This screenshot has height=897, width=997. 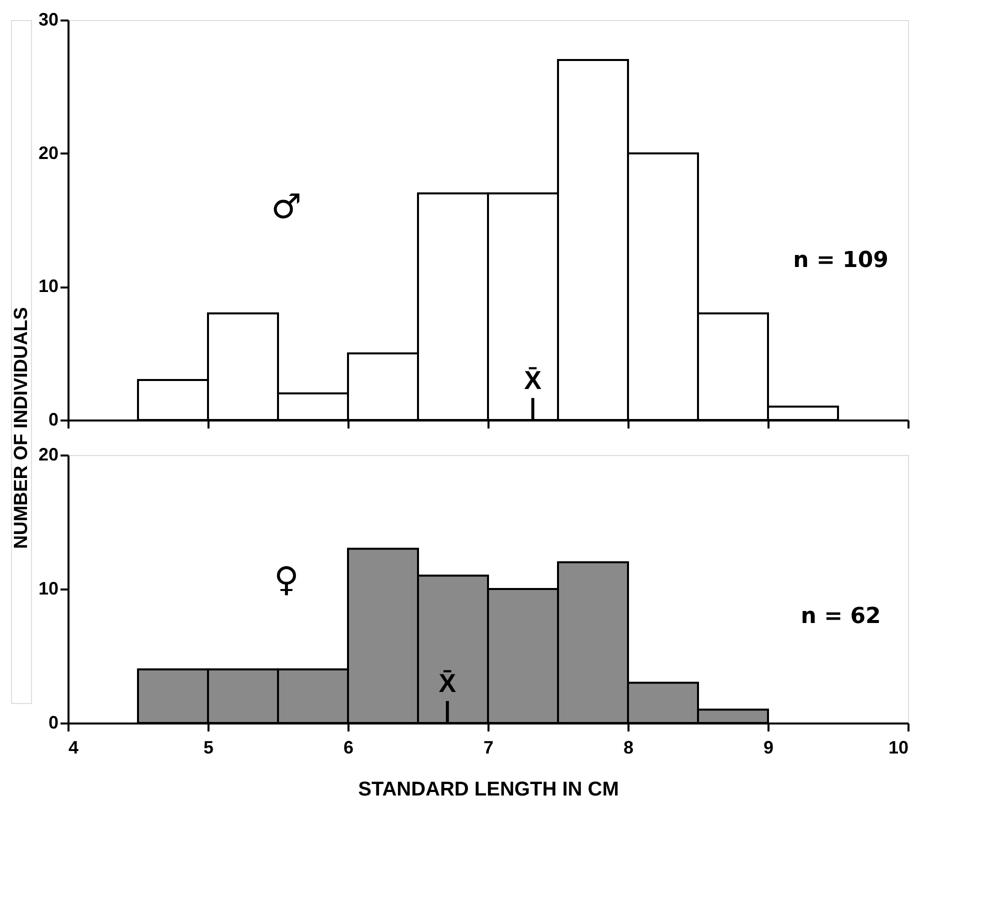 What do you see at coordinates (348, 748) in the screenshot?
I see `x-tick-label: 6` at bounding box center [348, 748].